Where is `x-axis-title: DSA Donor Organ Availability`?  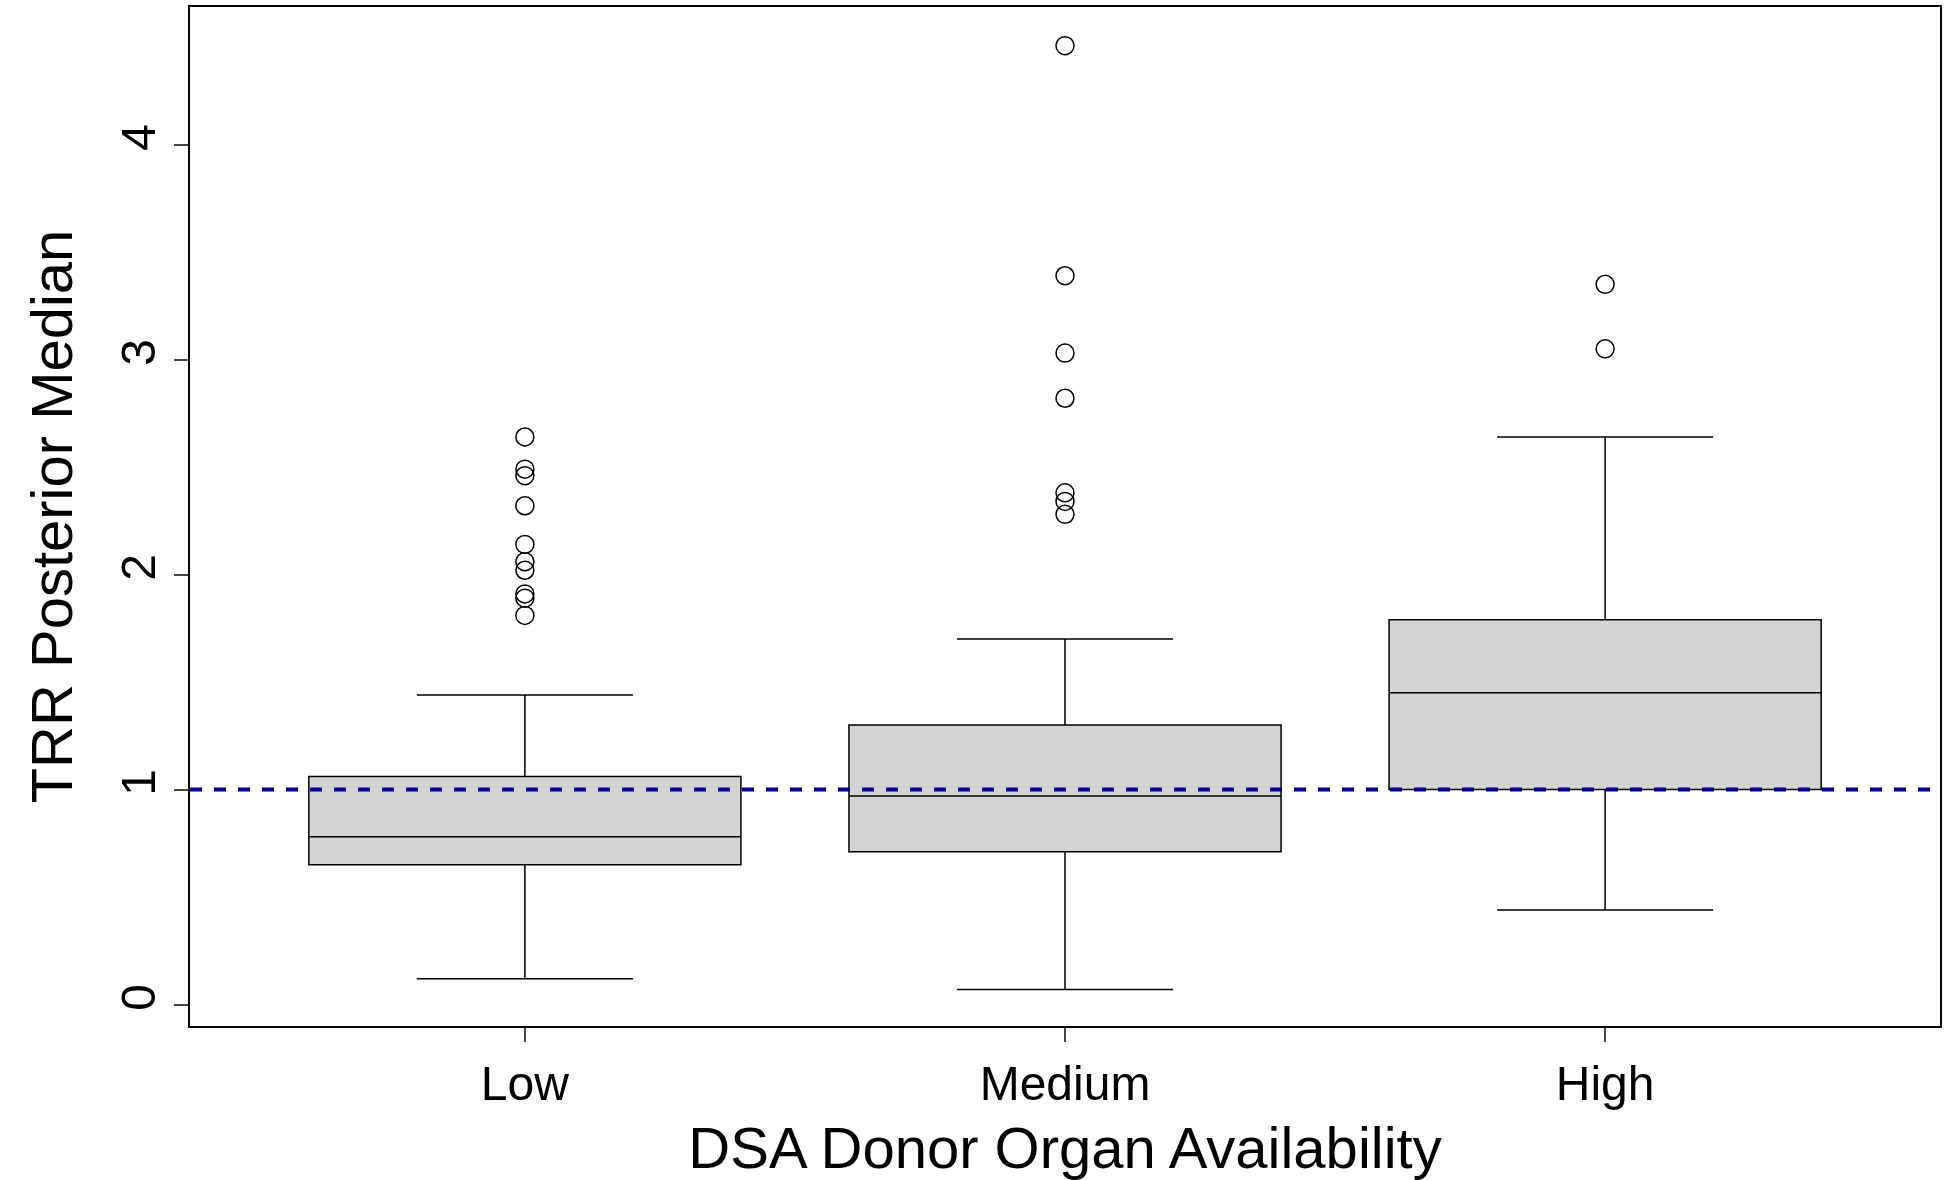
x-axis-title: DSA Donor Organ Availability is located at coordinates (1065, 1147).